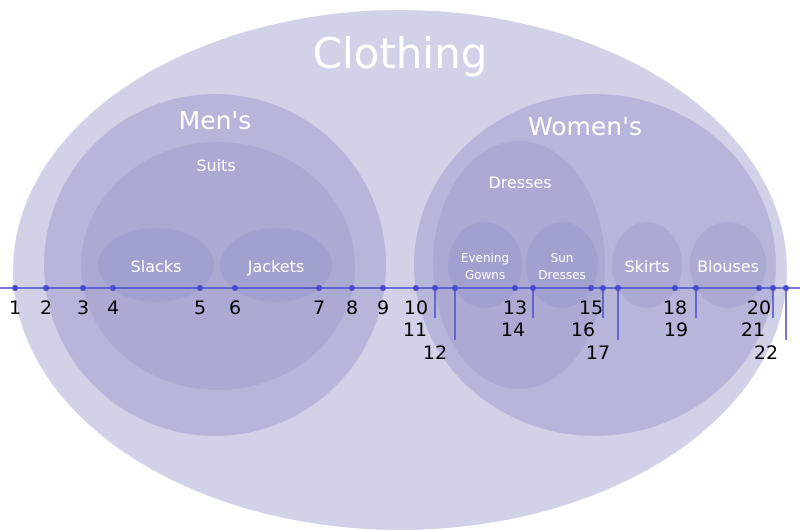 The height and width of the screenshot is (530, 800). Describe the element at coordinates (319, 308) in the screenshot. I see `number-label-7: 7` at that location.